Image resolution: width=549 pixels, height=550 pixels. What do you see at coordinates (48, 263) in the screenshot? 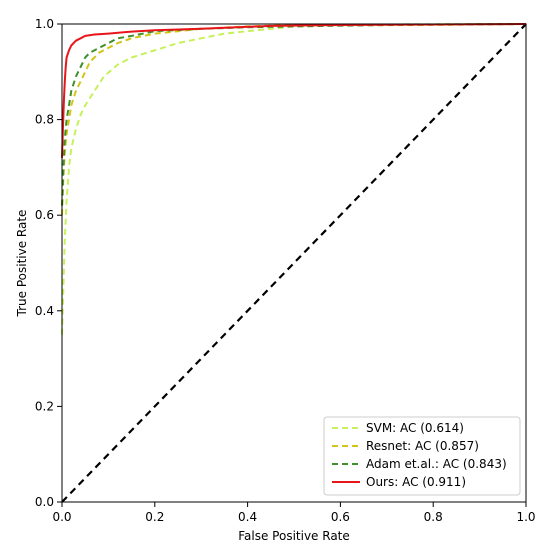
I see `y-axis-ticks: 0.0 0.2 0.4 0.6 0.8 1.0` at bounding box center [48, 263].